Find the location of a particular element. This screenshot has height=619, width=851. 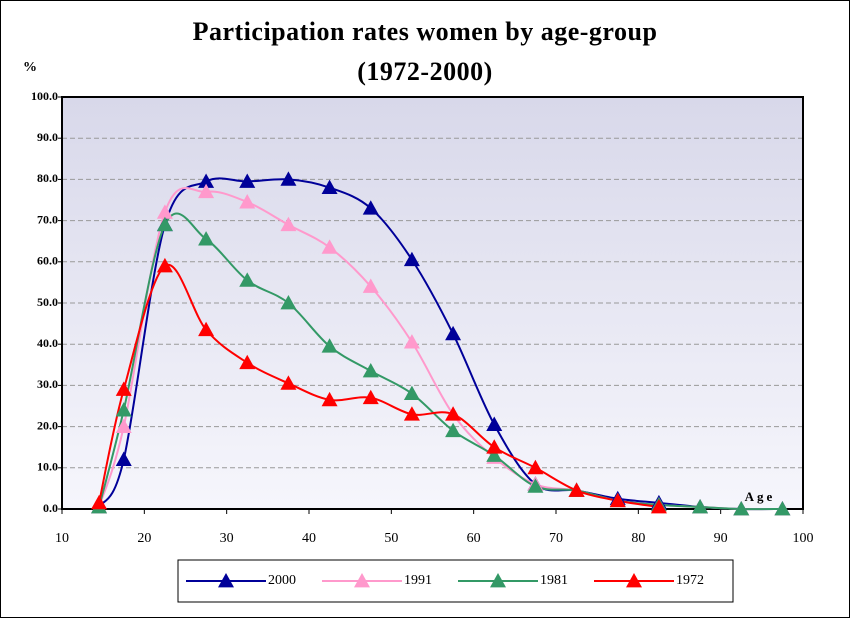

x-tick-label: 90 is located at coordinates (721, 538).